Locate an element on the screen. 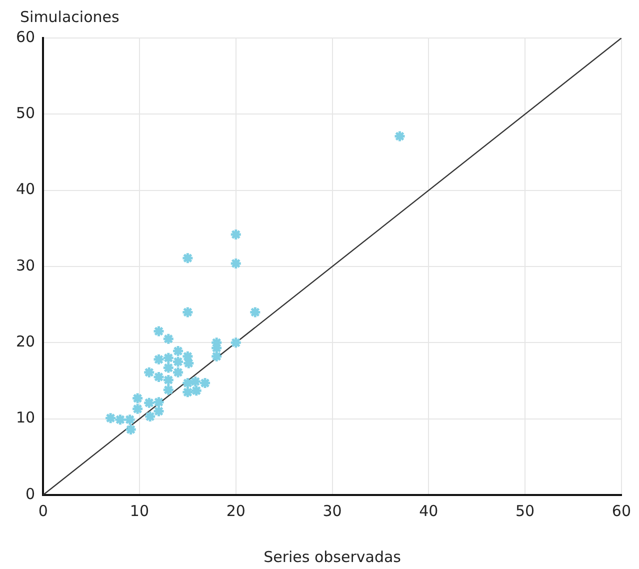  y-tick-label: 40 is located at coordinates (26, 189).